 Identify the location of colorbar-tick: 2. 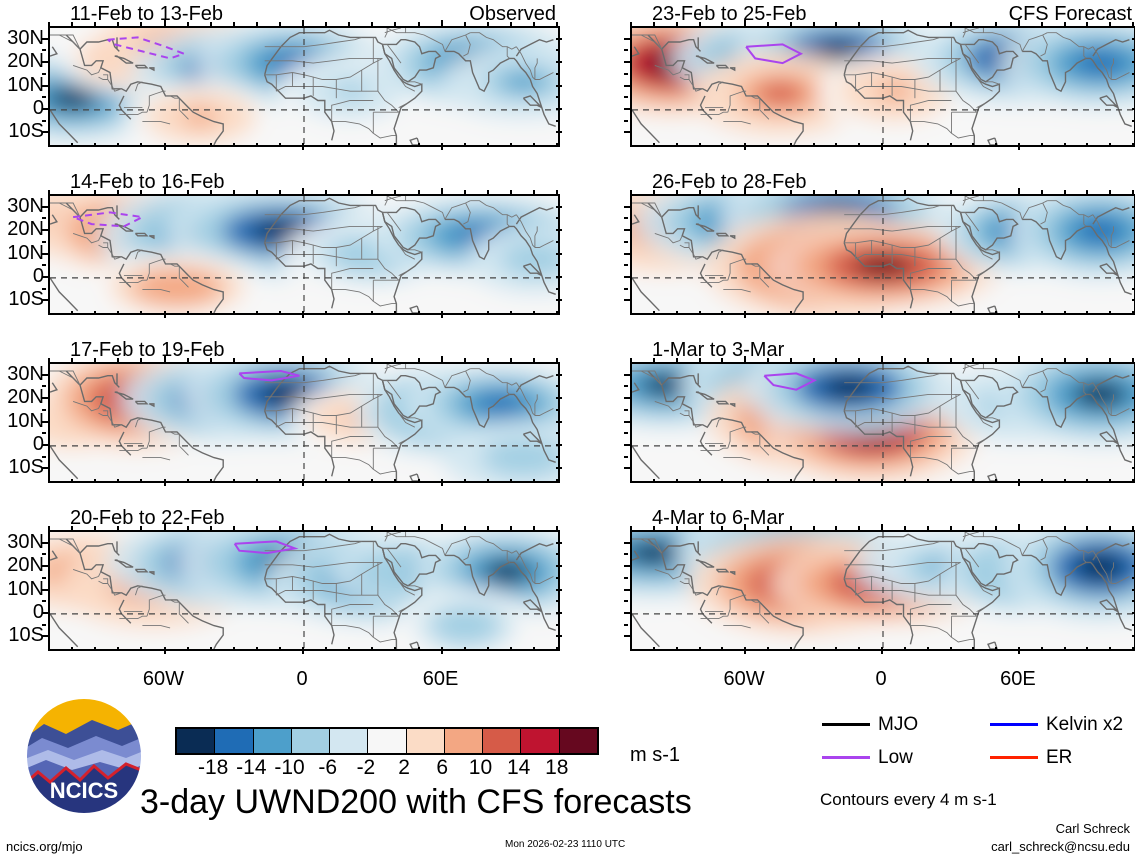
(404, 767).